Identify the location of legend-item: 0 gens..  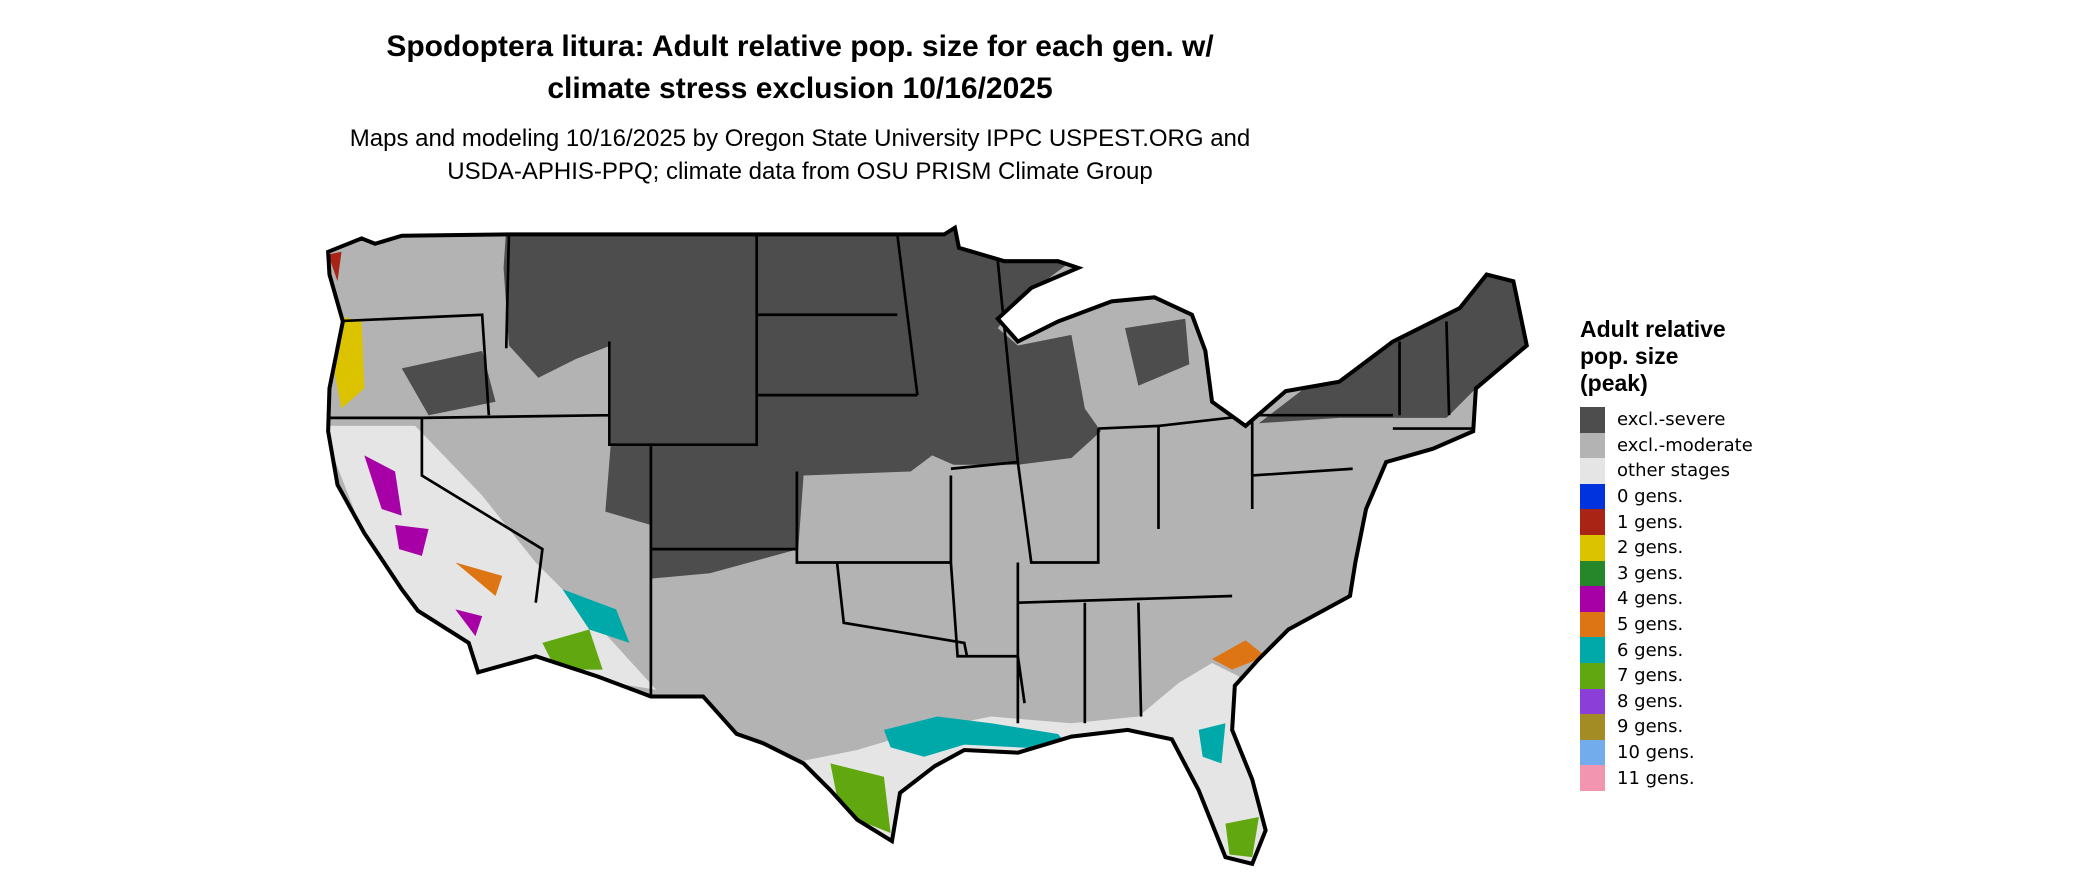
(1666, 496).